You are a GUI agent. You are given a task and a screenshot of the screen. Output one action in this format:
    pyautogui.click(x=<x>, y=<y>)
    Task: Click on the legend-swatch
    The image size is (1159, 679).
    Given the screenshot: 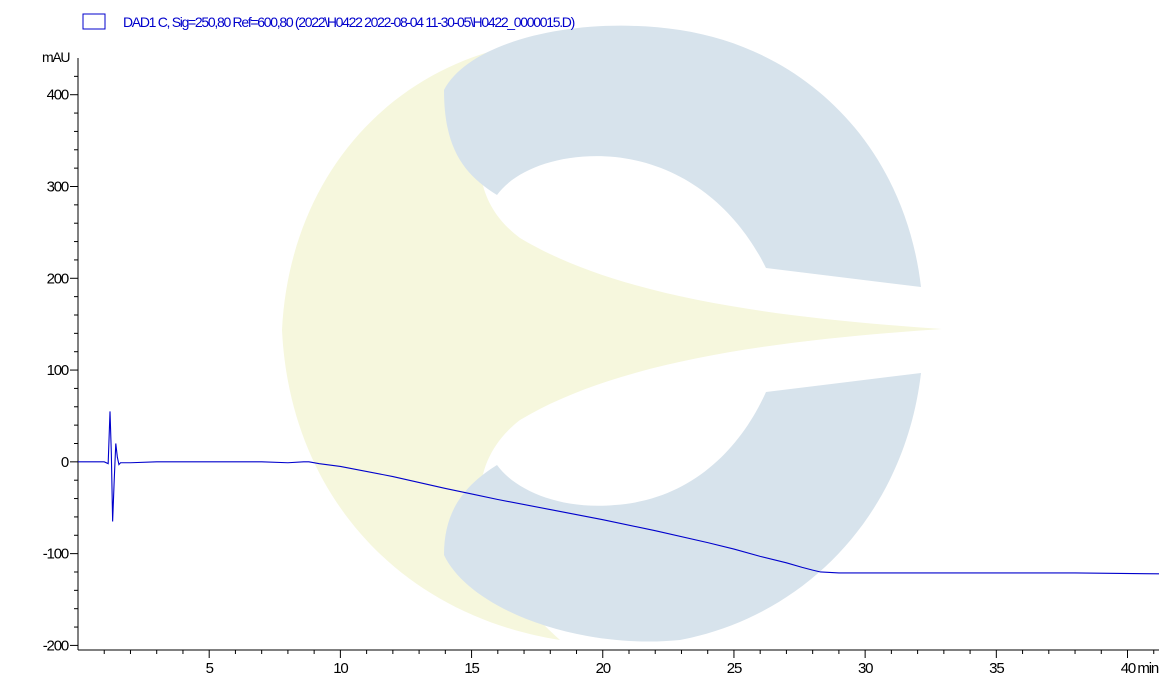 What is the action you would take?
    pyautogui.click(x=94, y=21)
    